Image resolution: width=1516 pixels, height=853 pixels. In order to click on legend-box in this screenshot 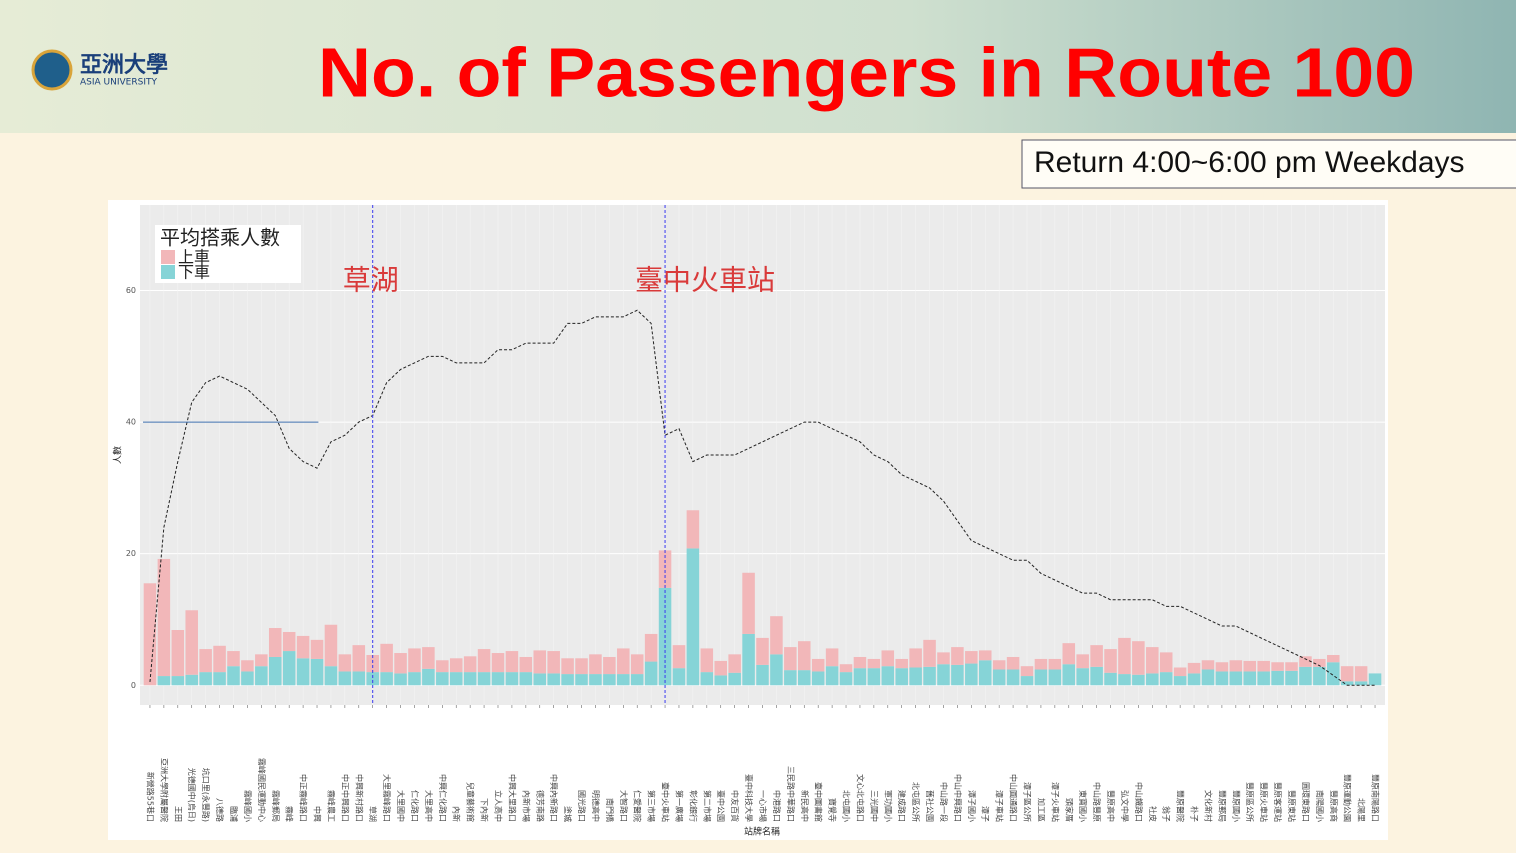, I will do `click(228, 254)`.